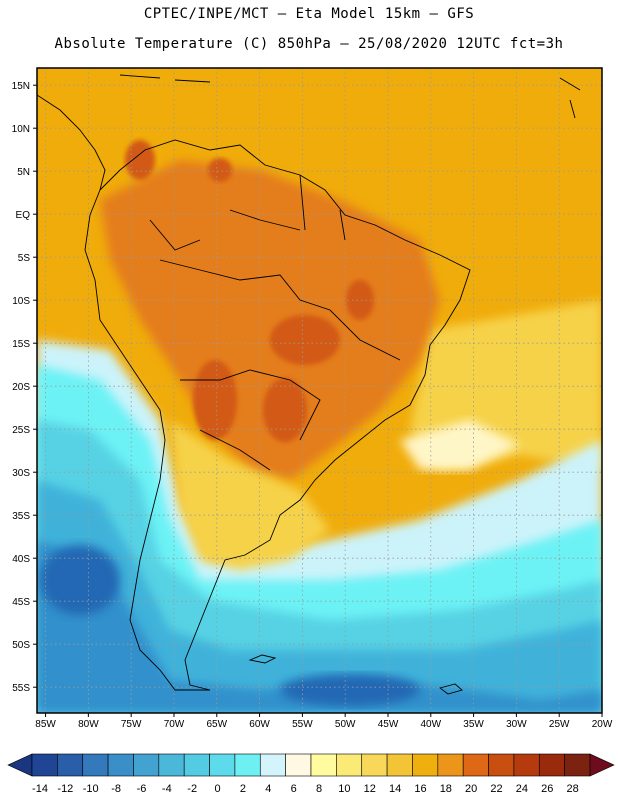 Image resolution: width=618 pixels, height=800 pixels. Describe the element at coordinates (21, 559) in the screenshot. I see `lat-tick-label: 40S` at that location.